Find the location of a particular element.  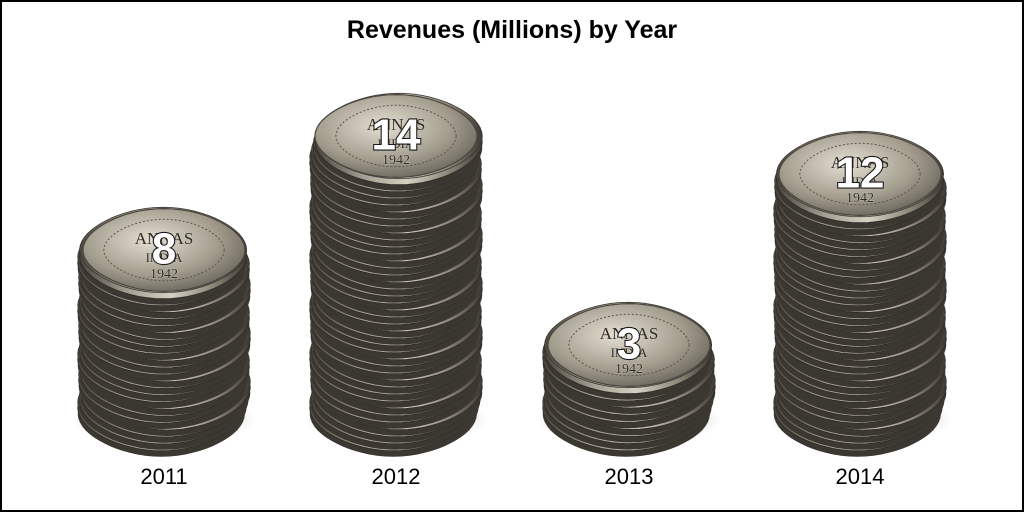

x-tick-label-2013: 2013 is located at coordinates (629, 476).